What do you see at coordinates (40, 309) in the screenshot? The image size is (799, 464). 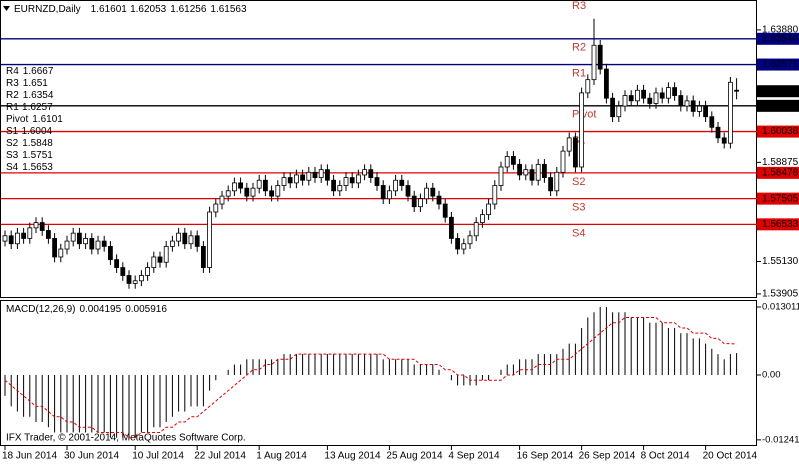 I see `macd-name: MACD(12,26,9)` at bounding box center [40, 309].